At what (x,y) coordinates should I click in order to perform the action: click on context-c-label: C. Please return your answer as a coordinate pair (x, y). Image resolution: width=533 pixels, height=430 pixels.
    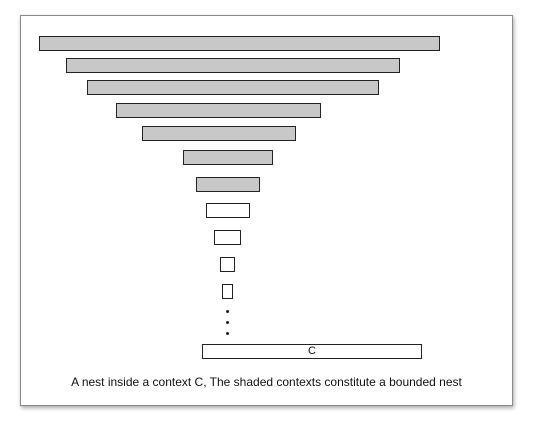
    Looking at the image, I should click on (312, 351).